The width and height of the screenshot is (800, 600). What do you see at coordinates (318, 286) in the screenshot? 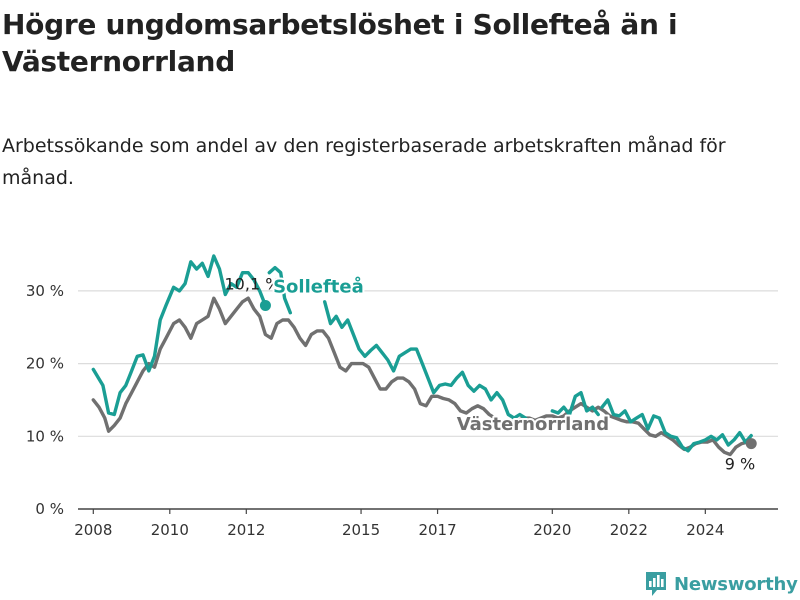
I see `series-label: Sollefteå` at bounding box center [318, 286].